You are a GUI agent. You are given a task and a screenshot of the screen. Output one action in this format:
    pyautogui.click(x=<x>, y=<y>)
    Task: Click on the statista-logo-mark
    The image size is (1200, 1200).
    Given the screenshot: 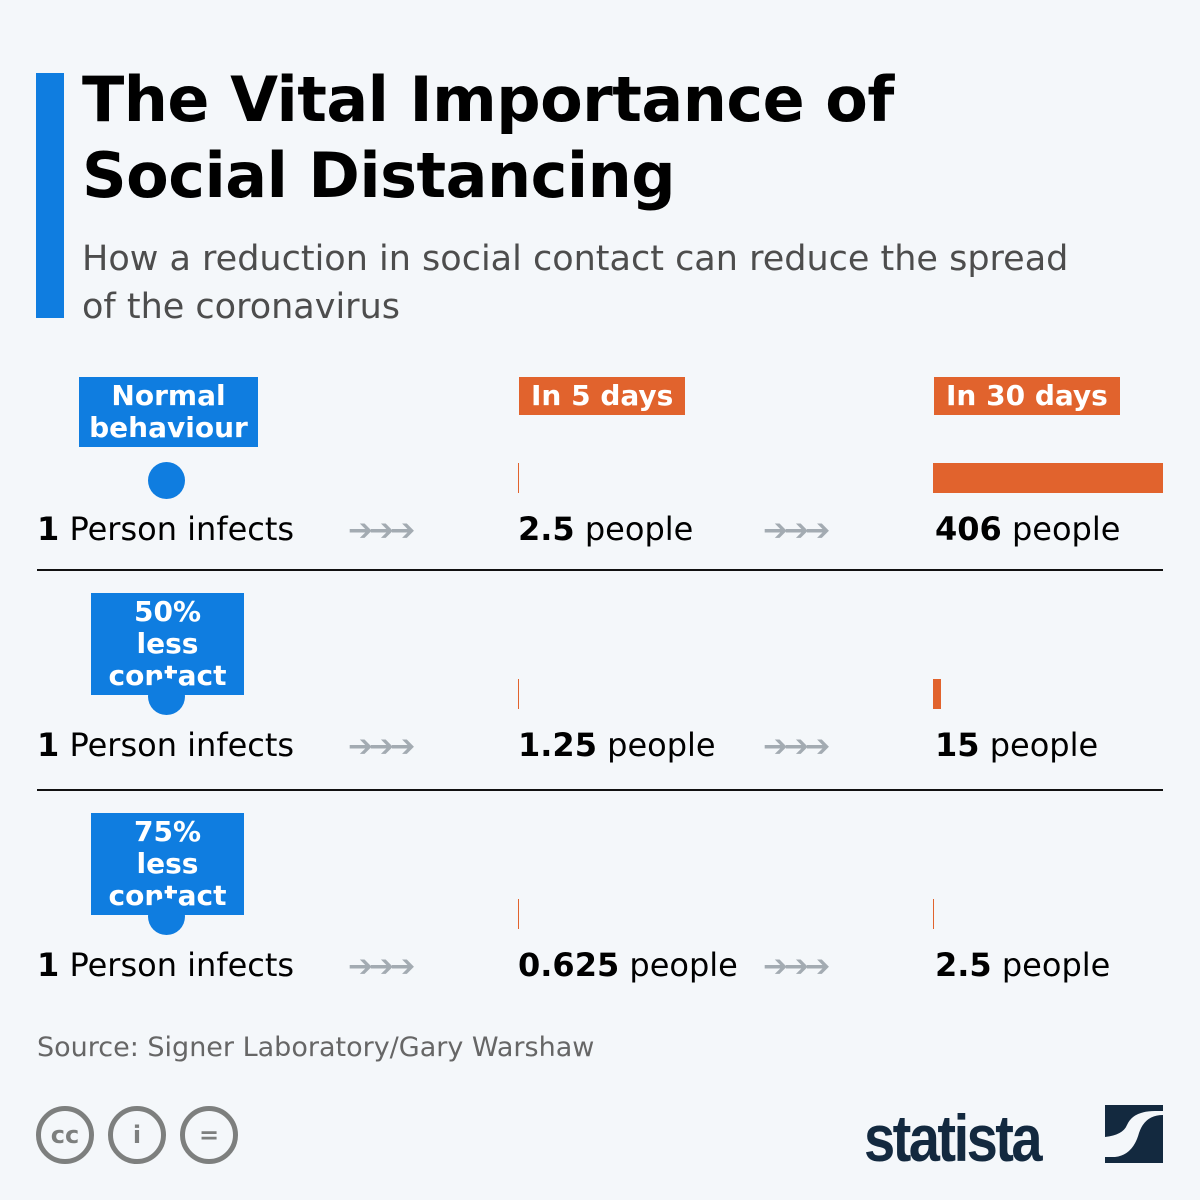 What is the action you would take?
    pyautogui.click(x=1134, y=1134)
    